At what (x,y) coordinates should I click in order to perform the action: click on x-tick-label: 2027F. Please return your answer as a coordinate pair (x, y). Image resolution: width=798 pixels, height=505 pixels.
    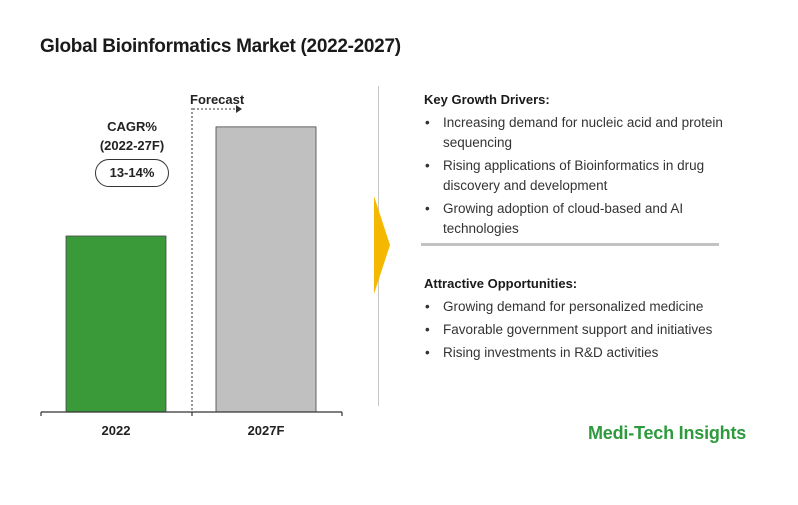
    Looking at the image, I should click on (266, 430).